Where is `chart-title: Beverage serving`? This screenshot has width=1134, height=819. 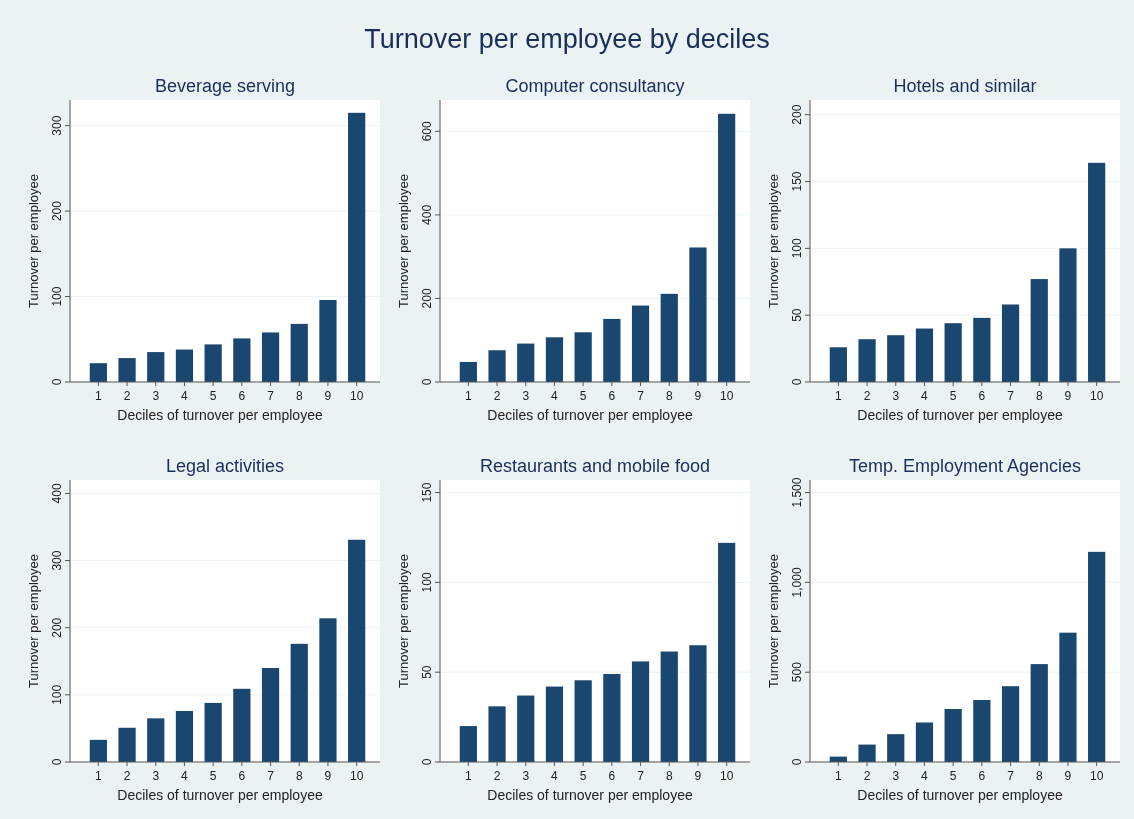 chart-title: Beverage serving is located at coordinates (225, 86).